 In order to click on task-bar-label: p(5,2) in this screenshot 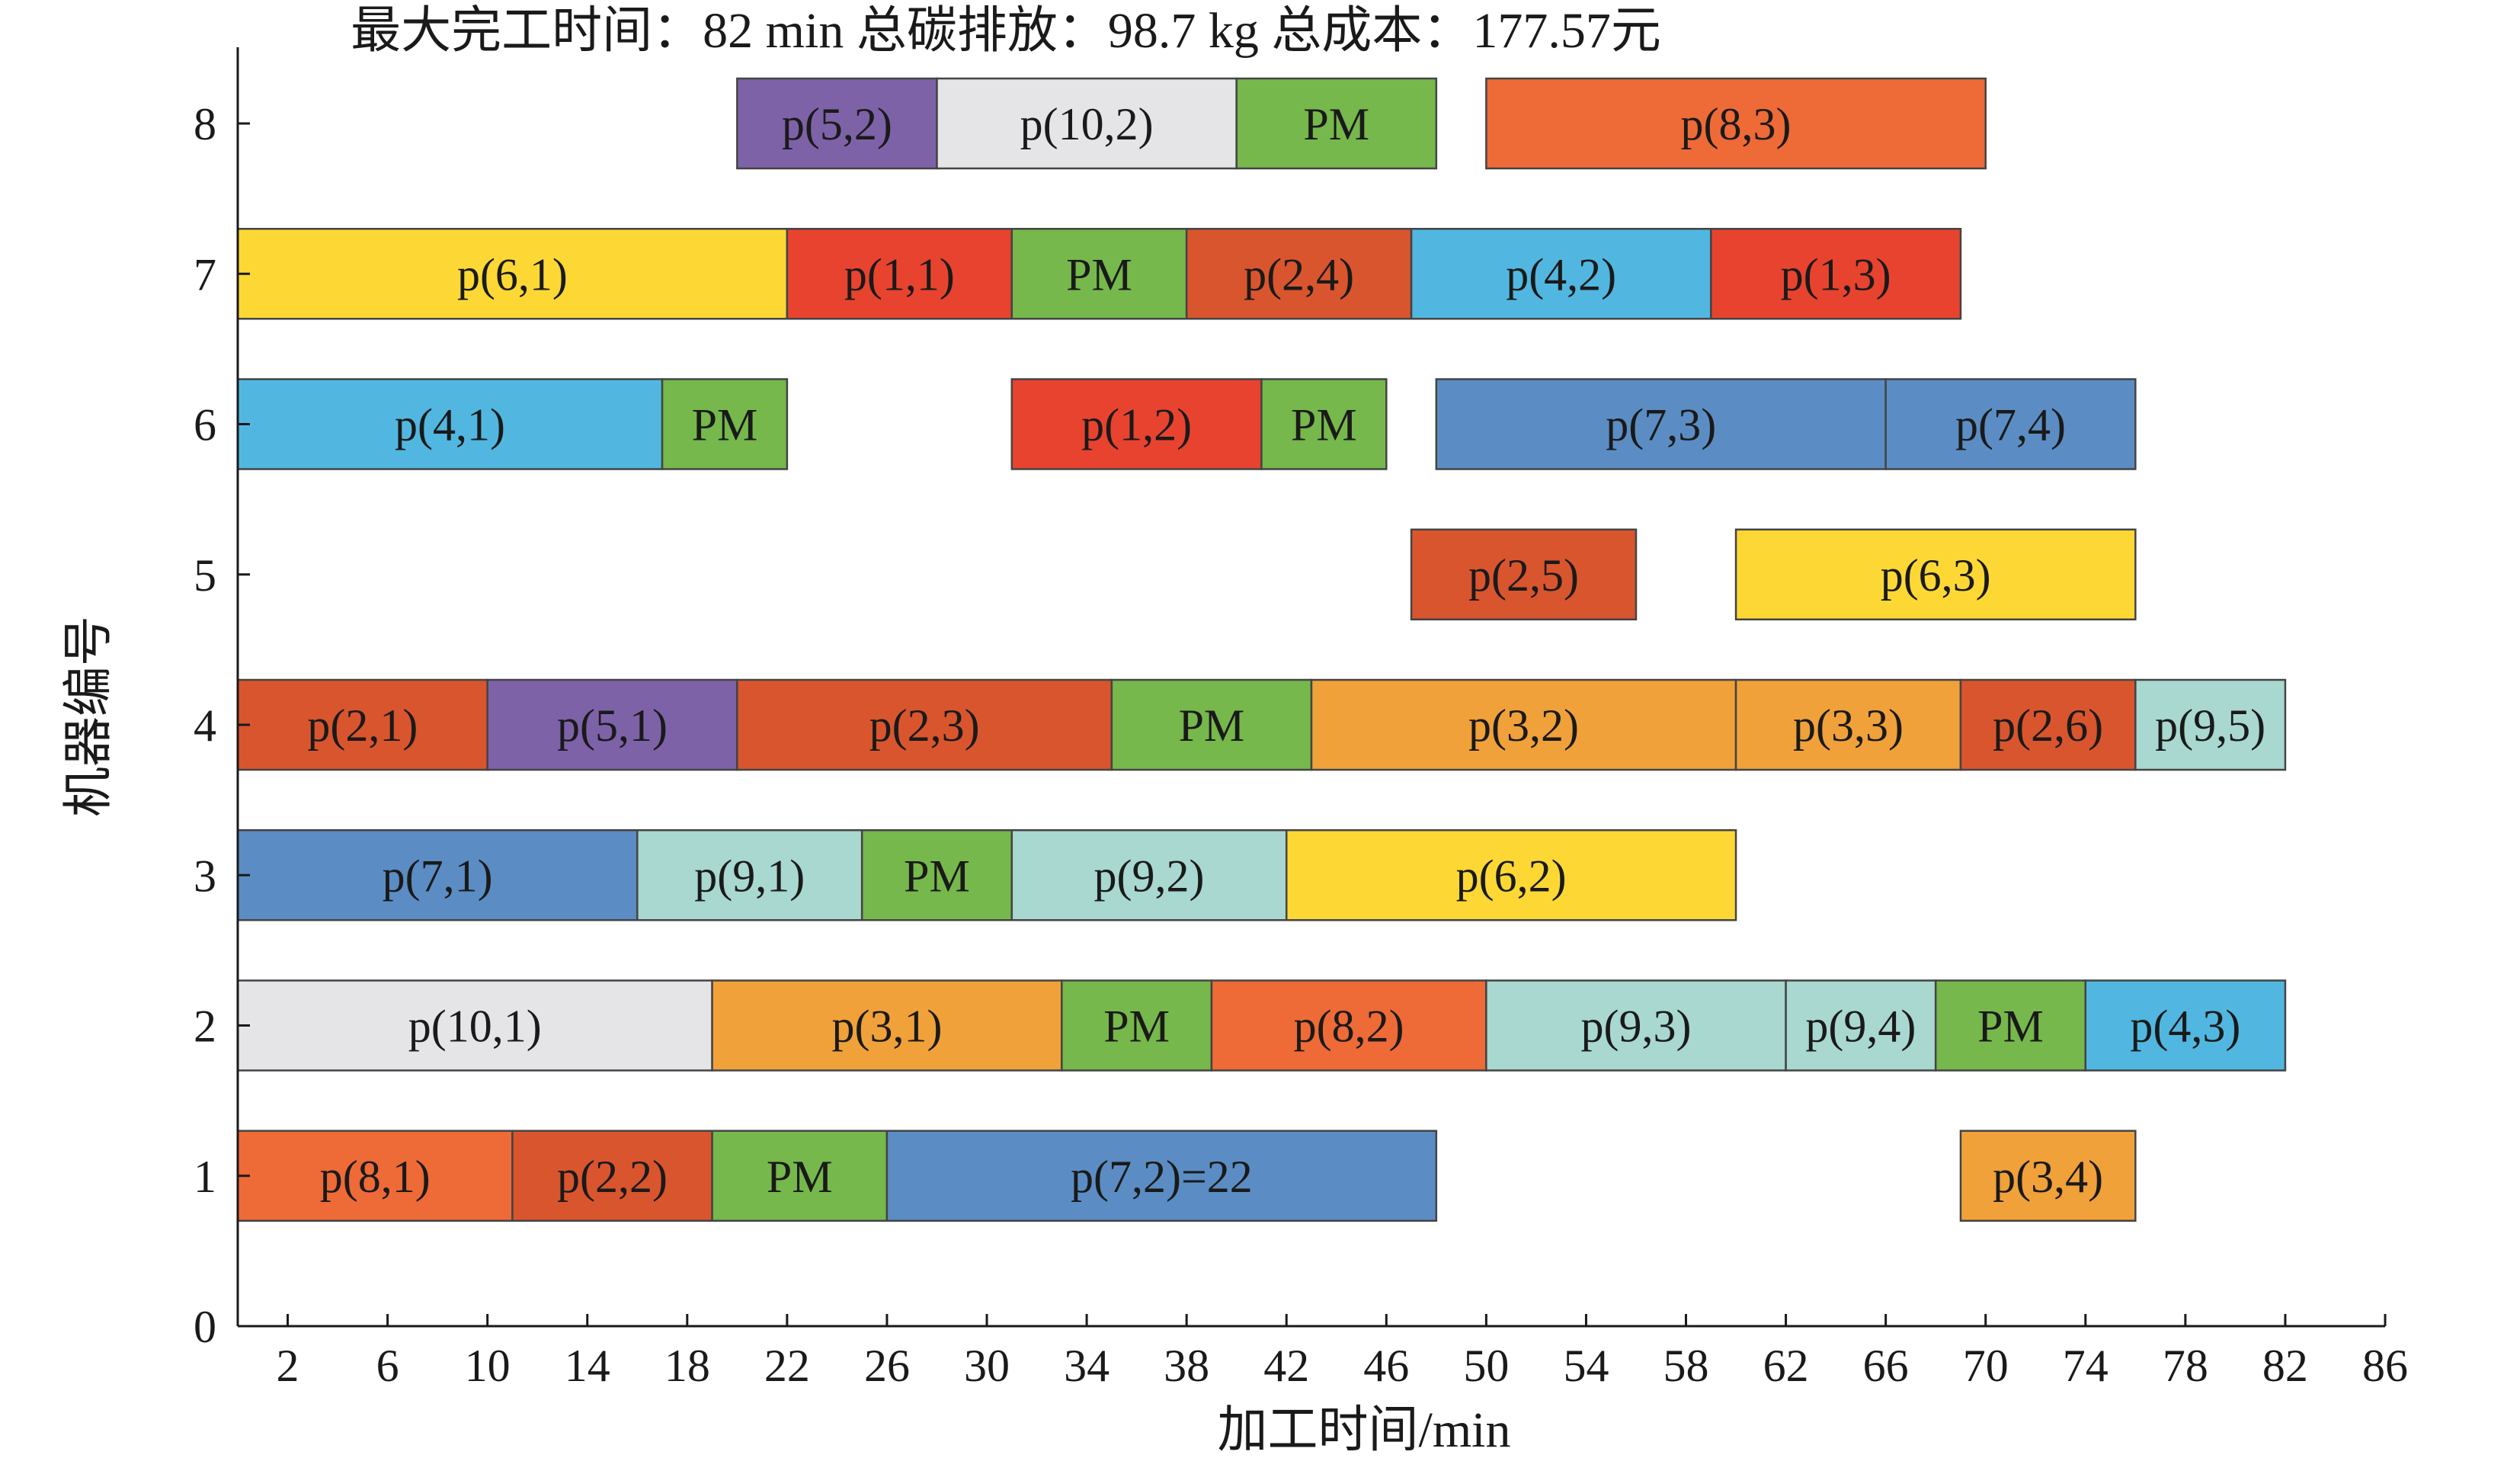, I will do `click(837, 124)`.